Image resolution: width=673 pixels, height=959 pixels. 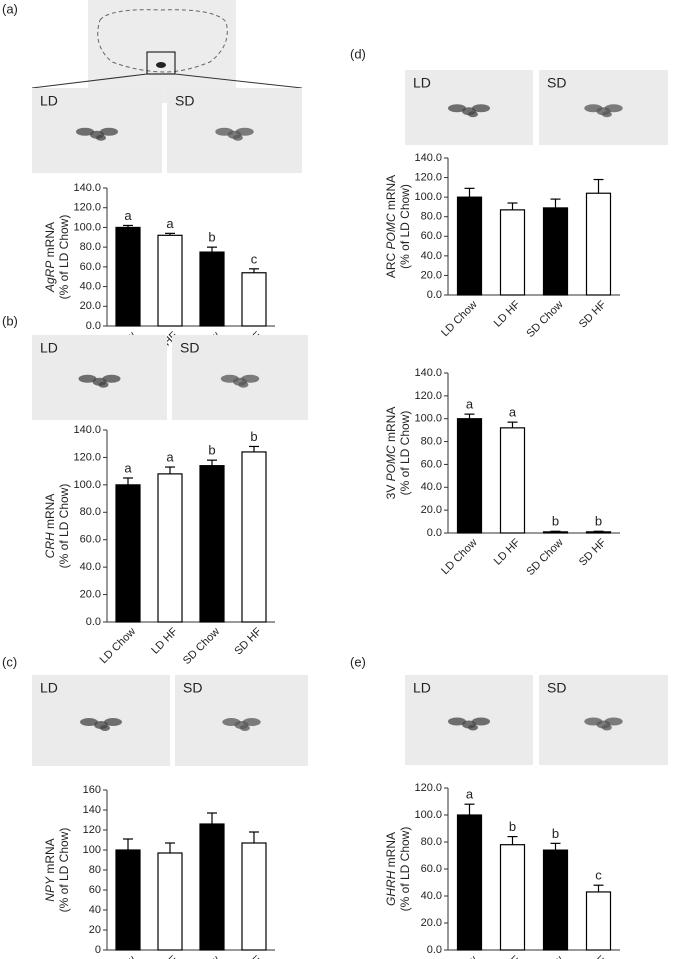 I want to click on y-label-part: NPY, so click(x=50, y=889).